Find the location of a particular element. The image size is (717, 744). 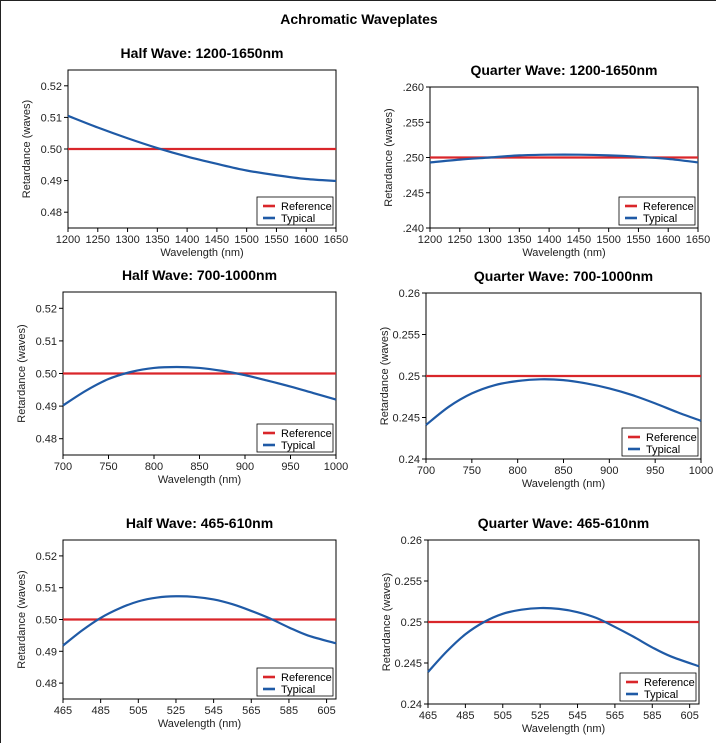

chart-title: Quarter Wave: 700-1000nm is located at coordinates (563, 276).